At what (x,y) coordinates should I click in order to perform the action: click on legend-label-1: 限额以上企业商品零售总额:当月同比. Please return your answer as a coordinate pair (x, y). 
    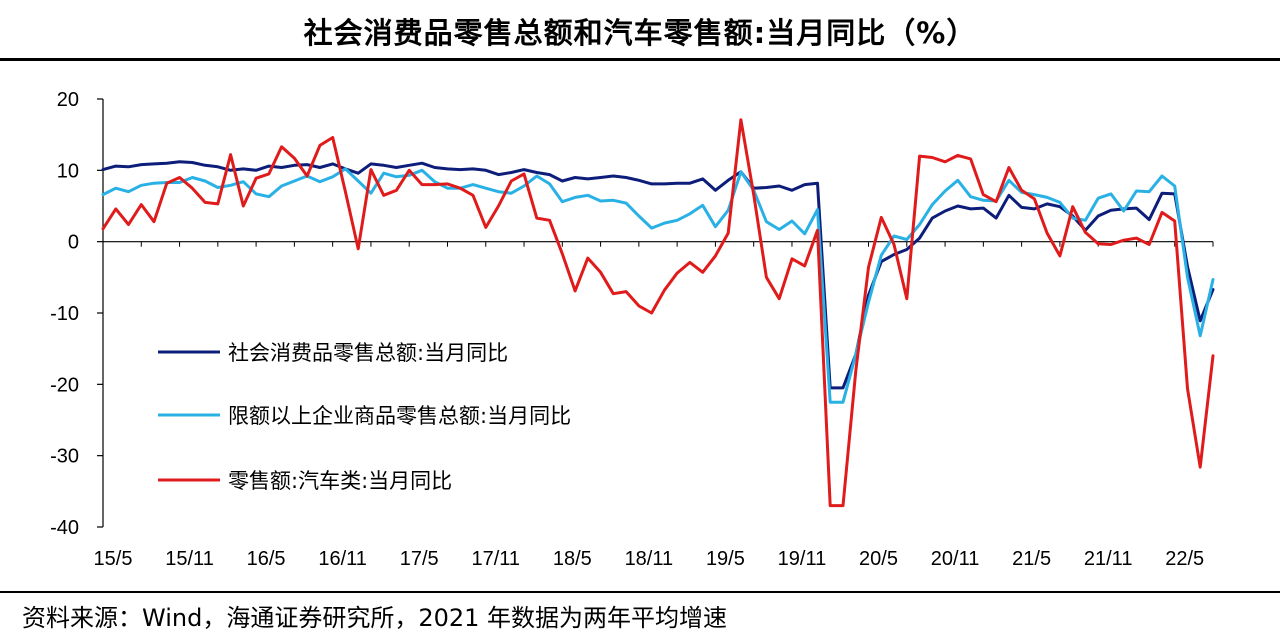
    Looking at the image, I should click on (399, 416).